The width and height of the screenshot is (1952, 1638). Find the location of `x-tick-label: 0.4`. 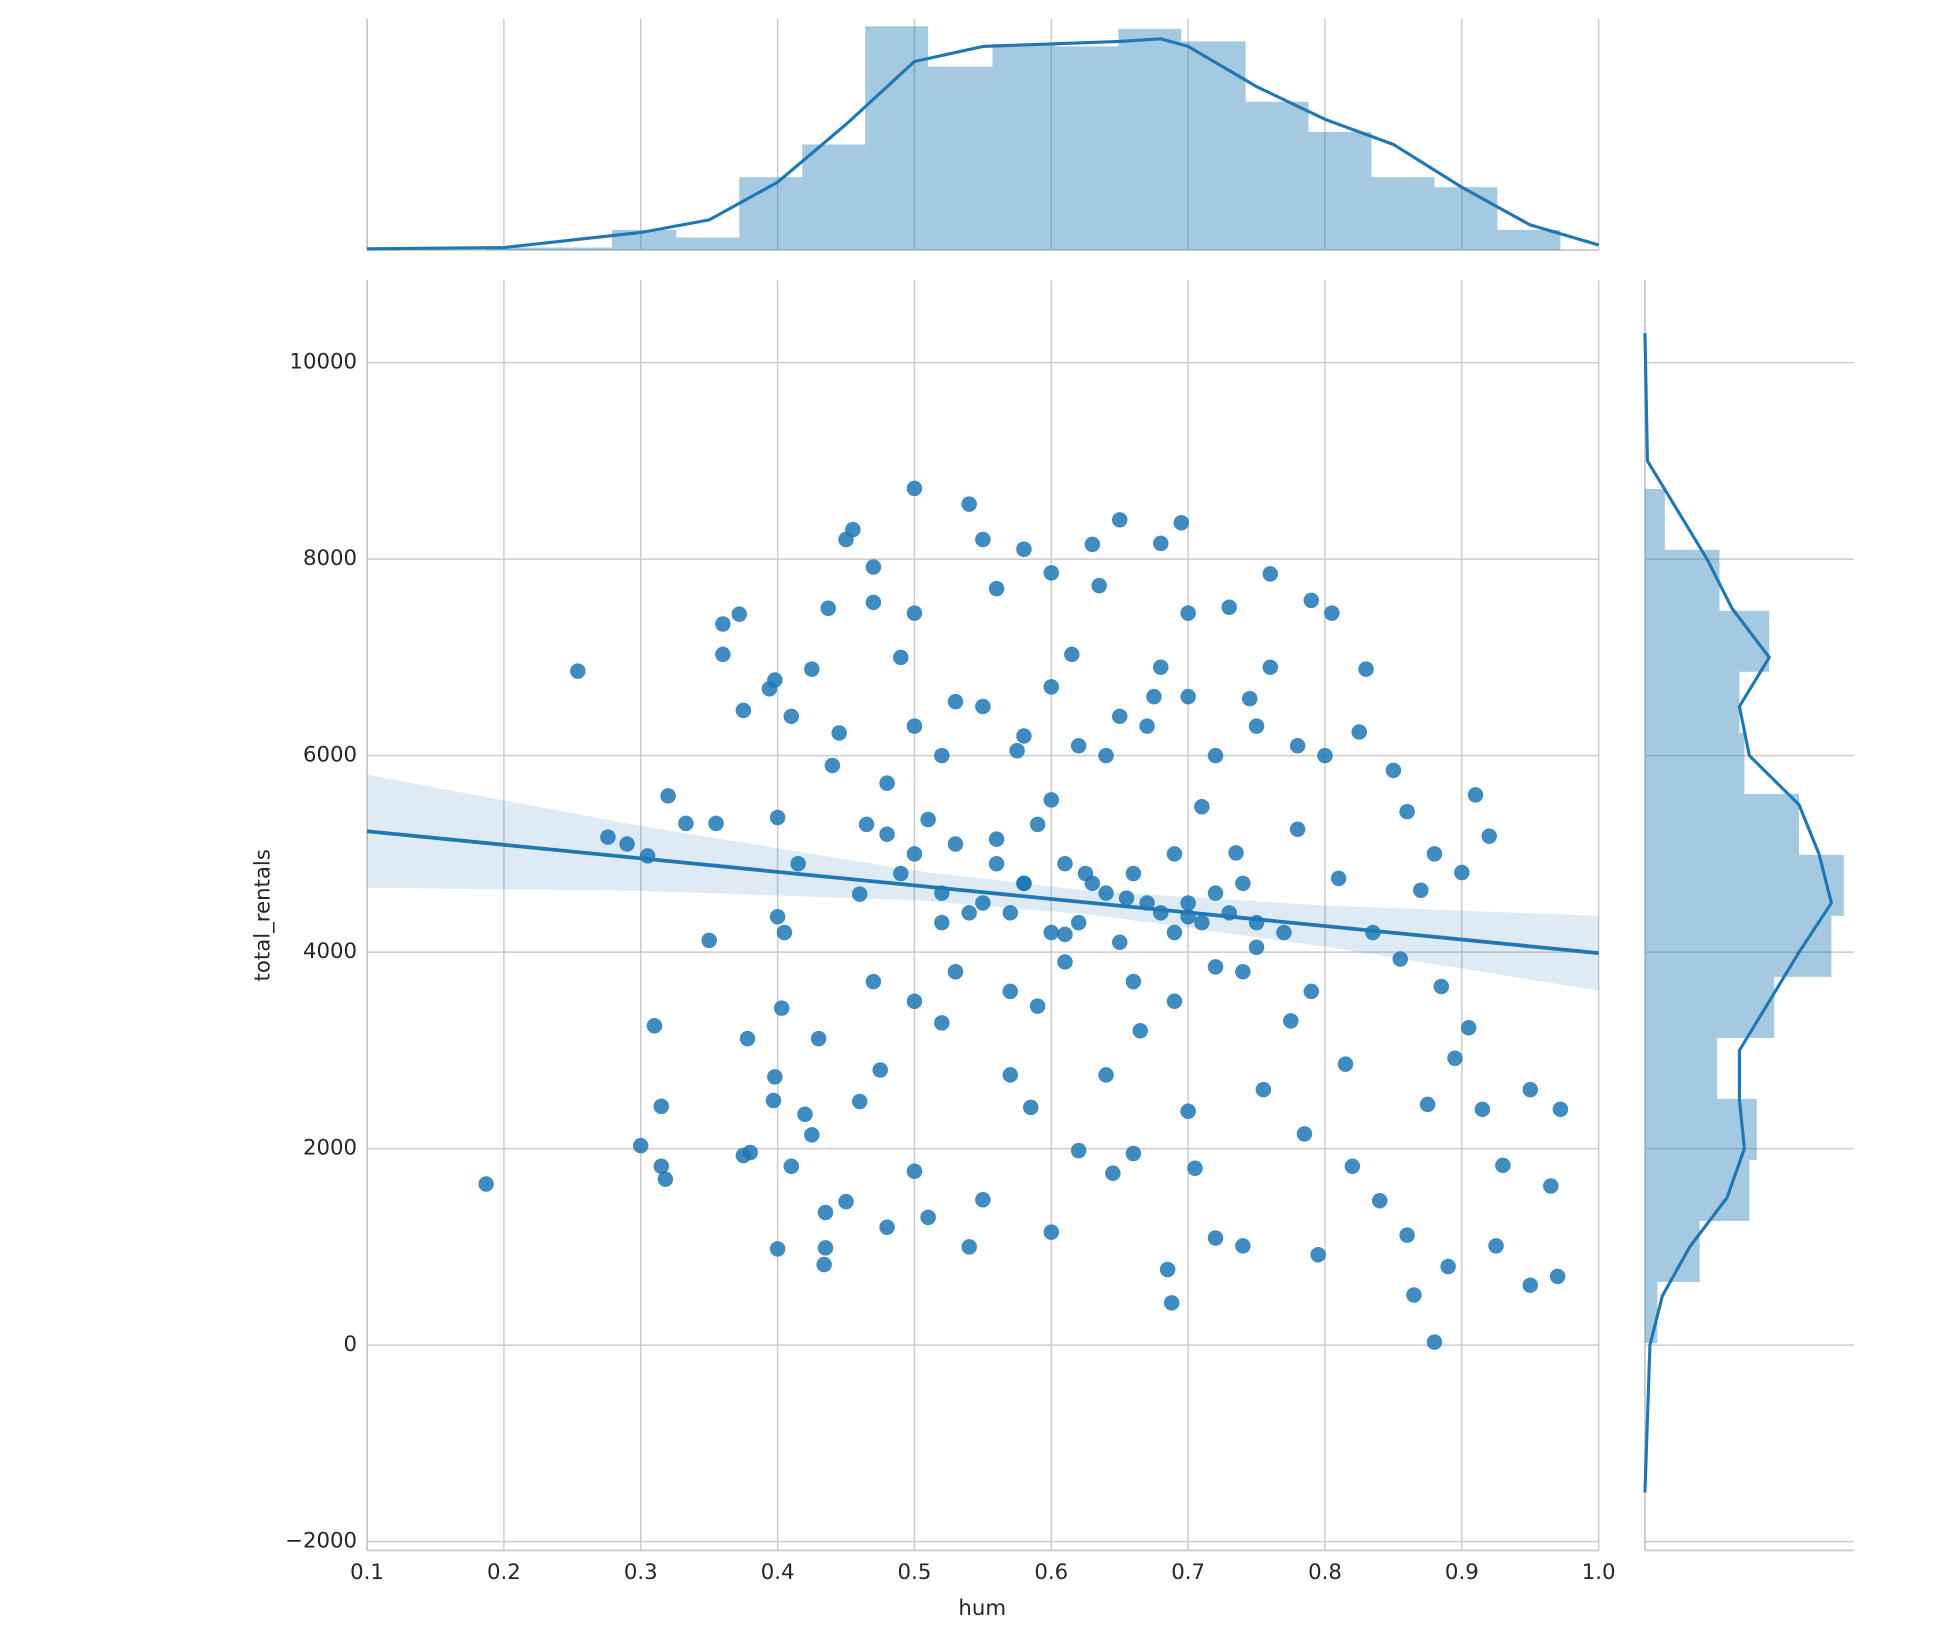

x-tick-label: 0.4 is located at coordinates (778, 1572).